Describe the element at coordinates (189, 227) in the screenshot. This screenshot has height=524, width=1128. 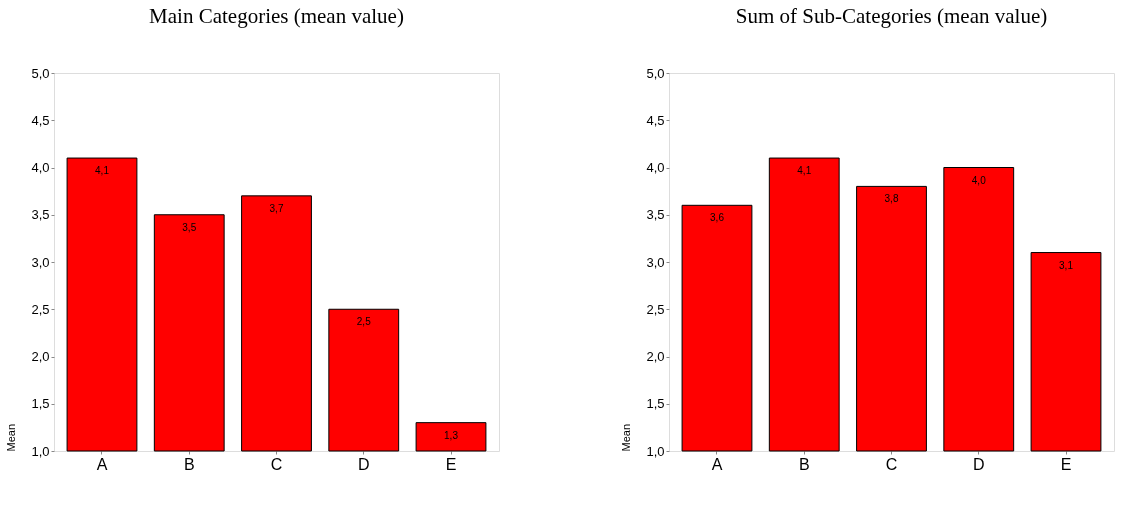
I see `data-label: 3,5` at that location.